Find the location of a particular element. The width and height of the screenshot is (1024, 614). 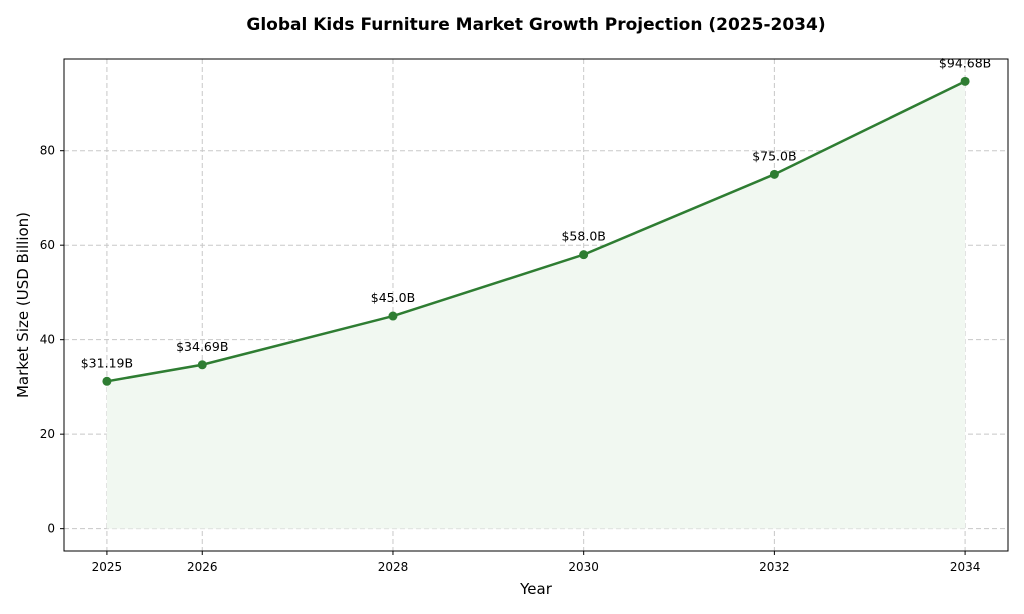

x-tick-label: 2026 is located at coordinates (202, 567).